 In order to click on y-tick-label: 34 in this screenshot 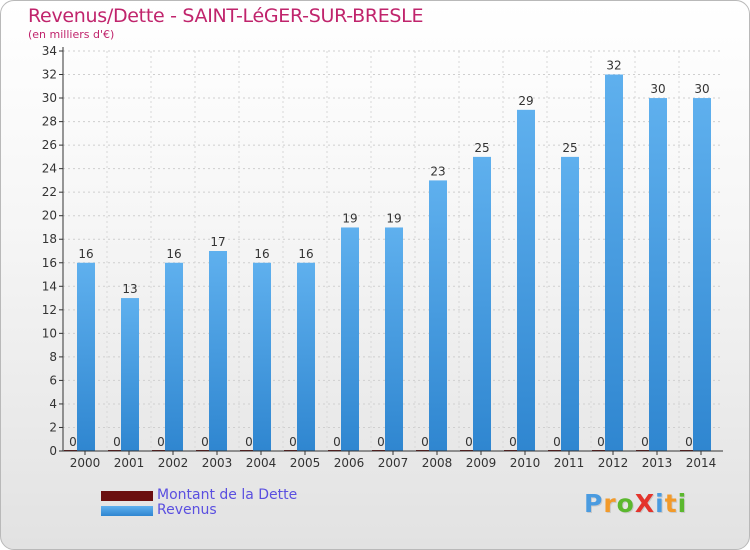, I will do `click(49, 51)`.